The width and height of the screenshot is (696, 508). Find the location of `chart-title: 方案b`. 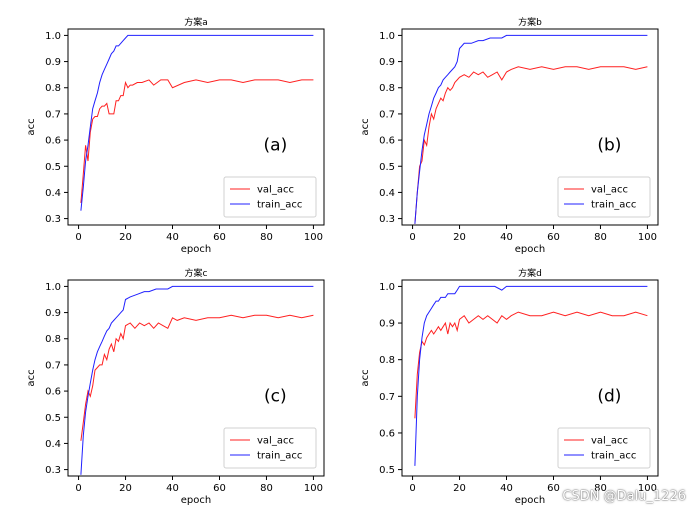

chart-title: 方案b is located at coordinates (530, 22).